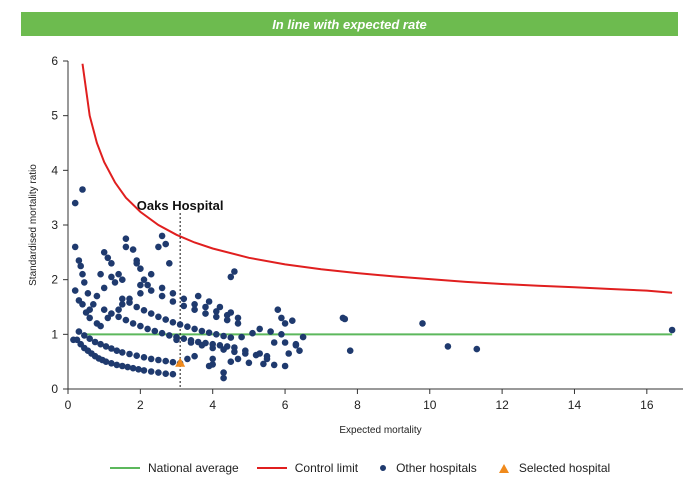  I want to click on legend-label: National average, so click(193, 468).